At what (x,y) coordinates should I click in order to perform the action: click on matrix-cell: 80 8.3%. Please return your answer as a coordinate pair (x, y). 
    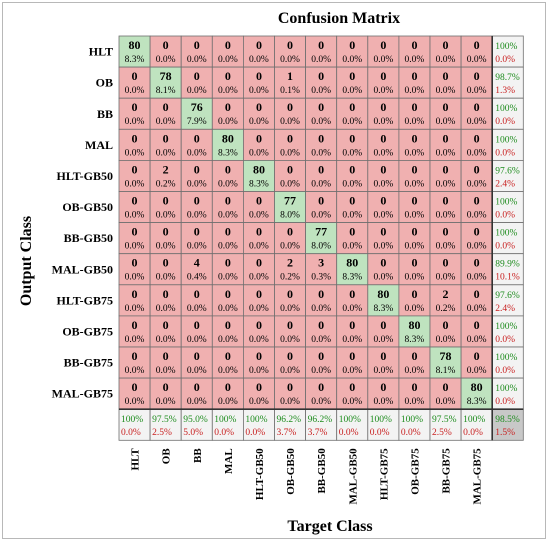
    Looking at the image, I should click on (352, 269).